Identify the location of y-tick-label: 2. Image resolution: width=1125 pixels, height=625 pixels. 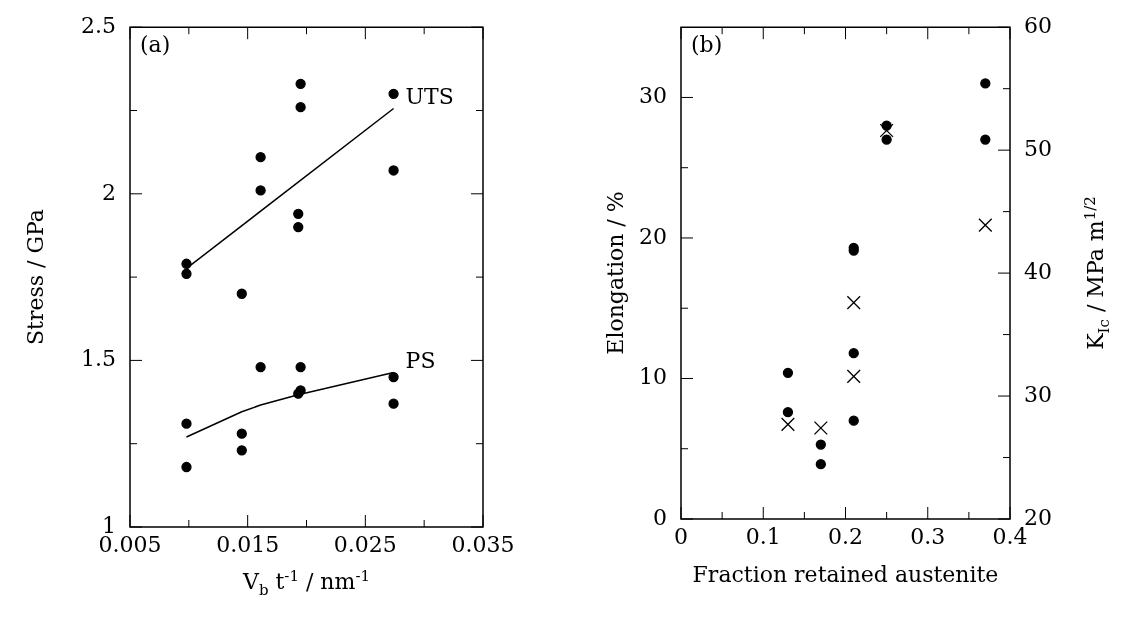
(109, 192).